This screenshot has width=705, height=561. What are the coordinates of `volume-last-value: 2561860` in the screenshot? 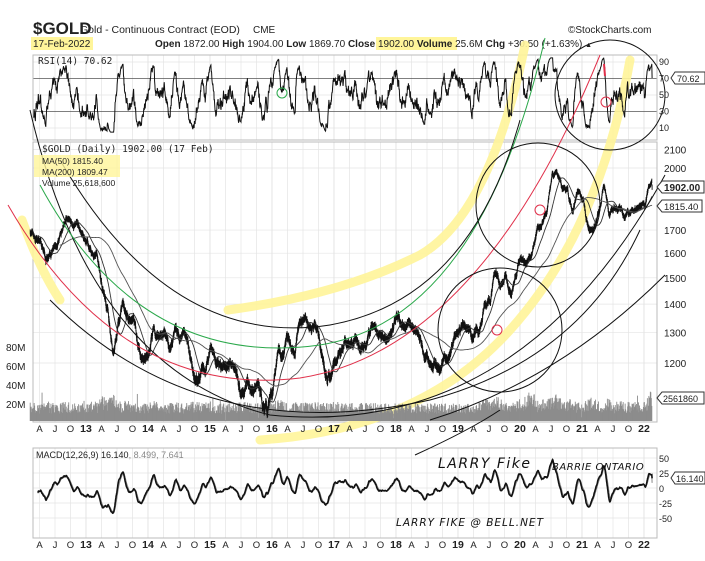 It's located at (680, 399).